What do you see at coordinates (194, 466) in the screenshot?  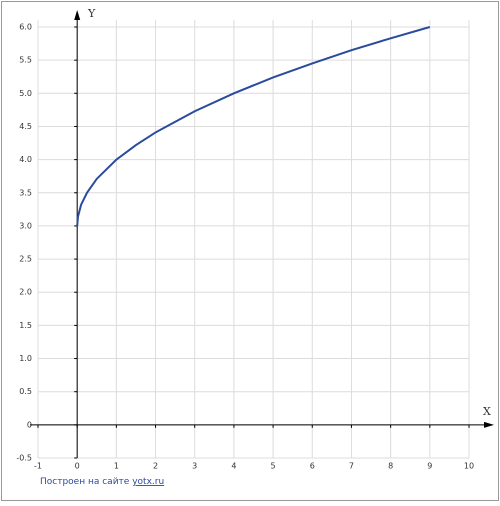 I see `x-tick-label: 3` at bounding box center [194, 466].